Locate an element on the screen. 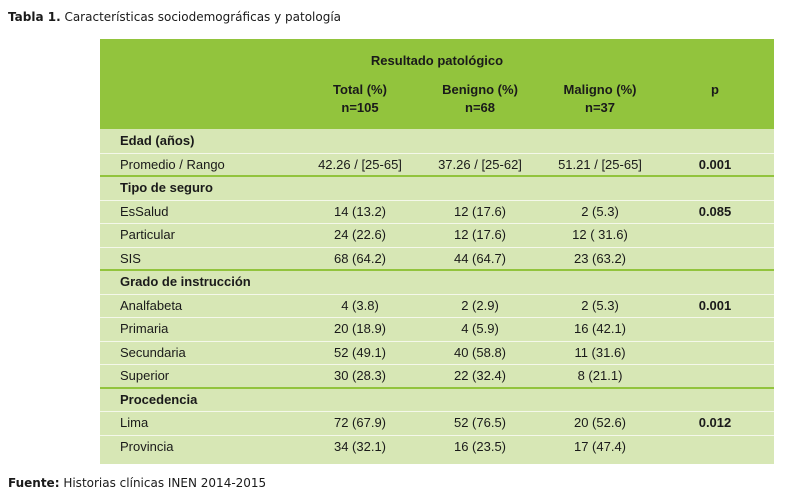  section-header-row: Procedencia is located at coordinates (437, 400).